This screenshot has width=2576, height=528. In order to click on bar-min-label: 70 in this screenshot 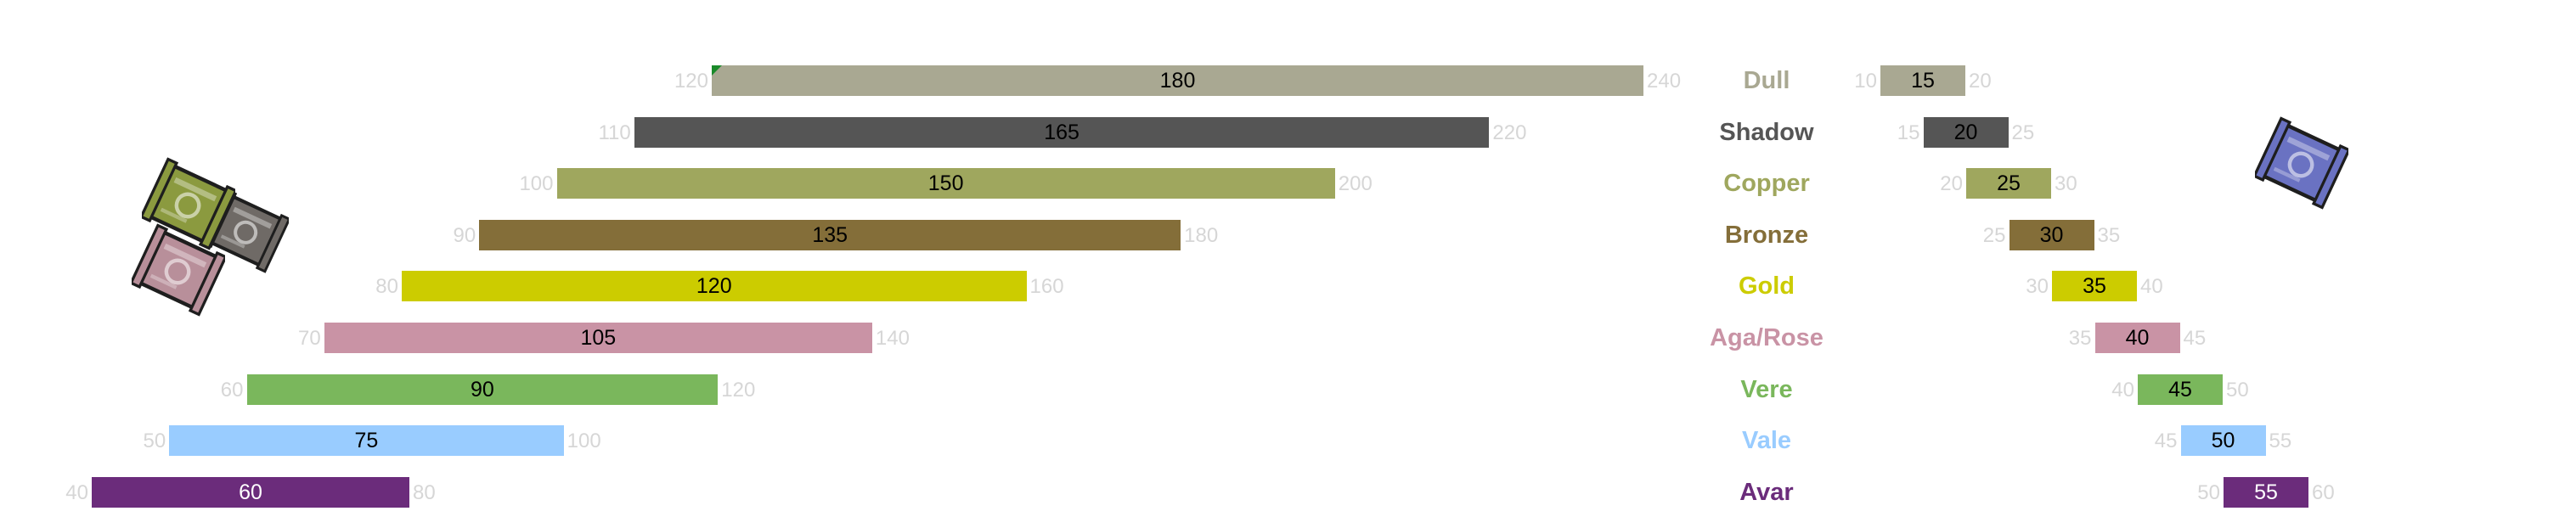, I will do `click(309, 338)`.